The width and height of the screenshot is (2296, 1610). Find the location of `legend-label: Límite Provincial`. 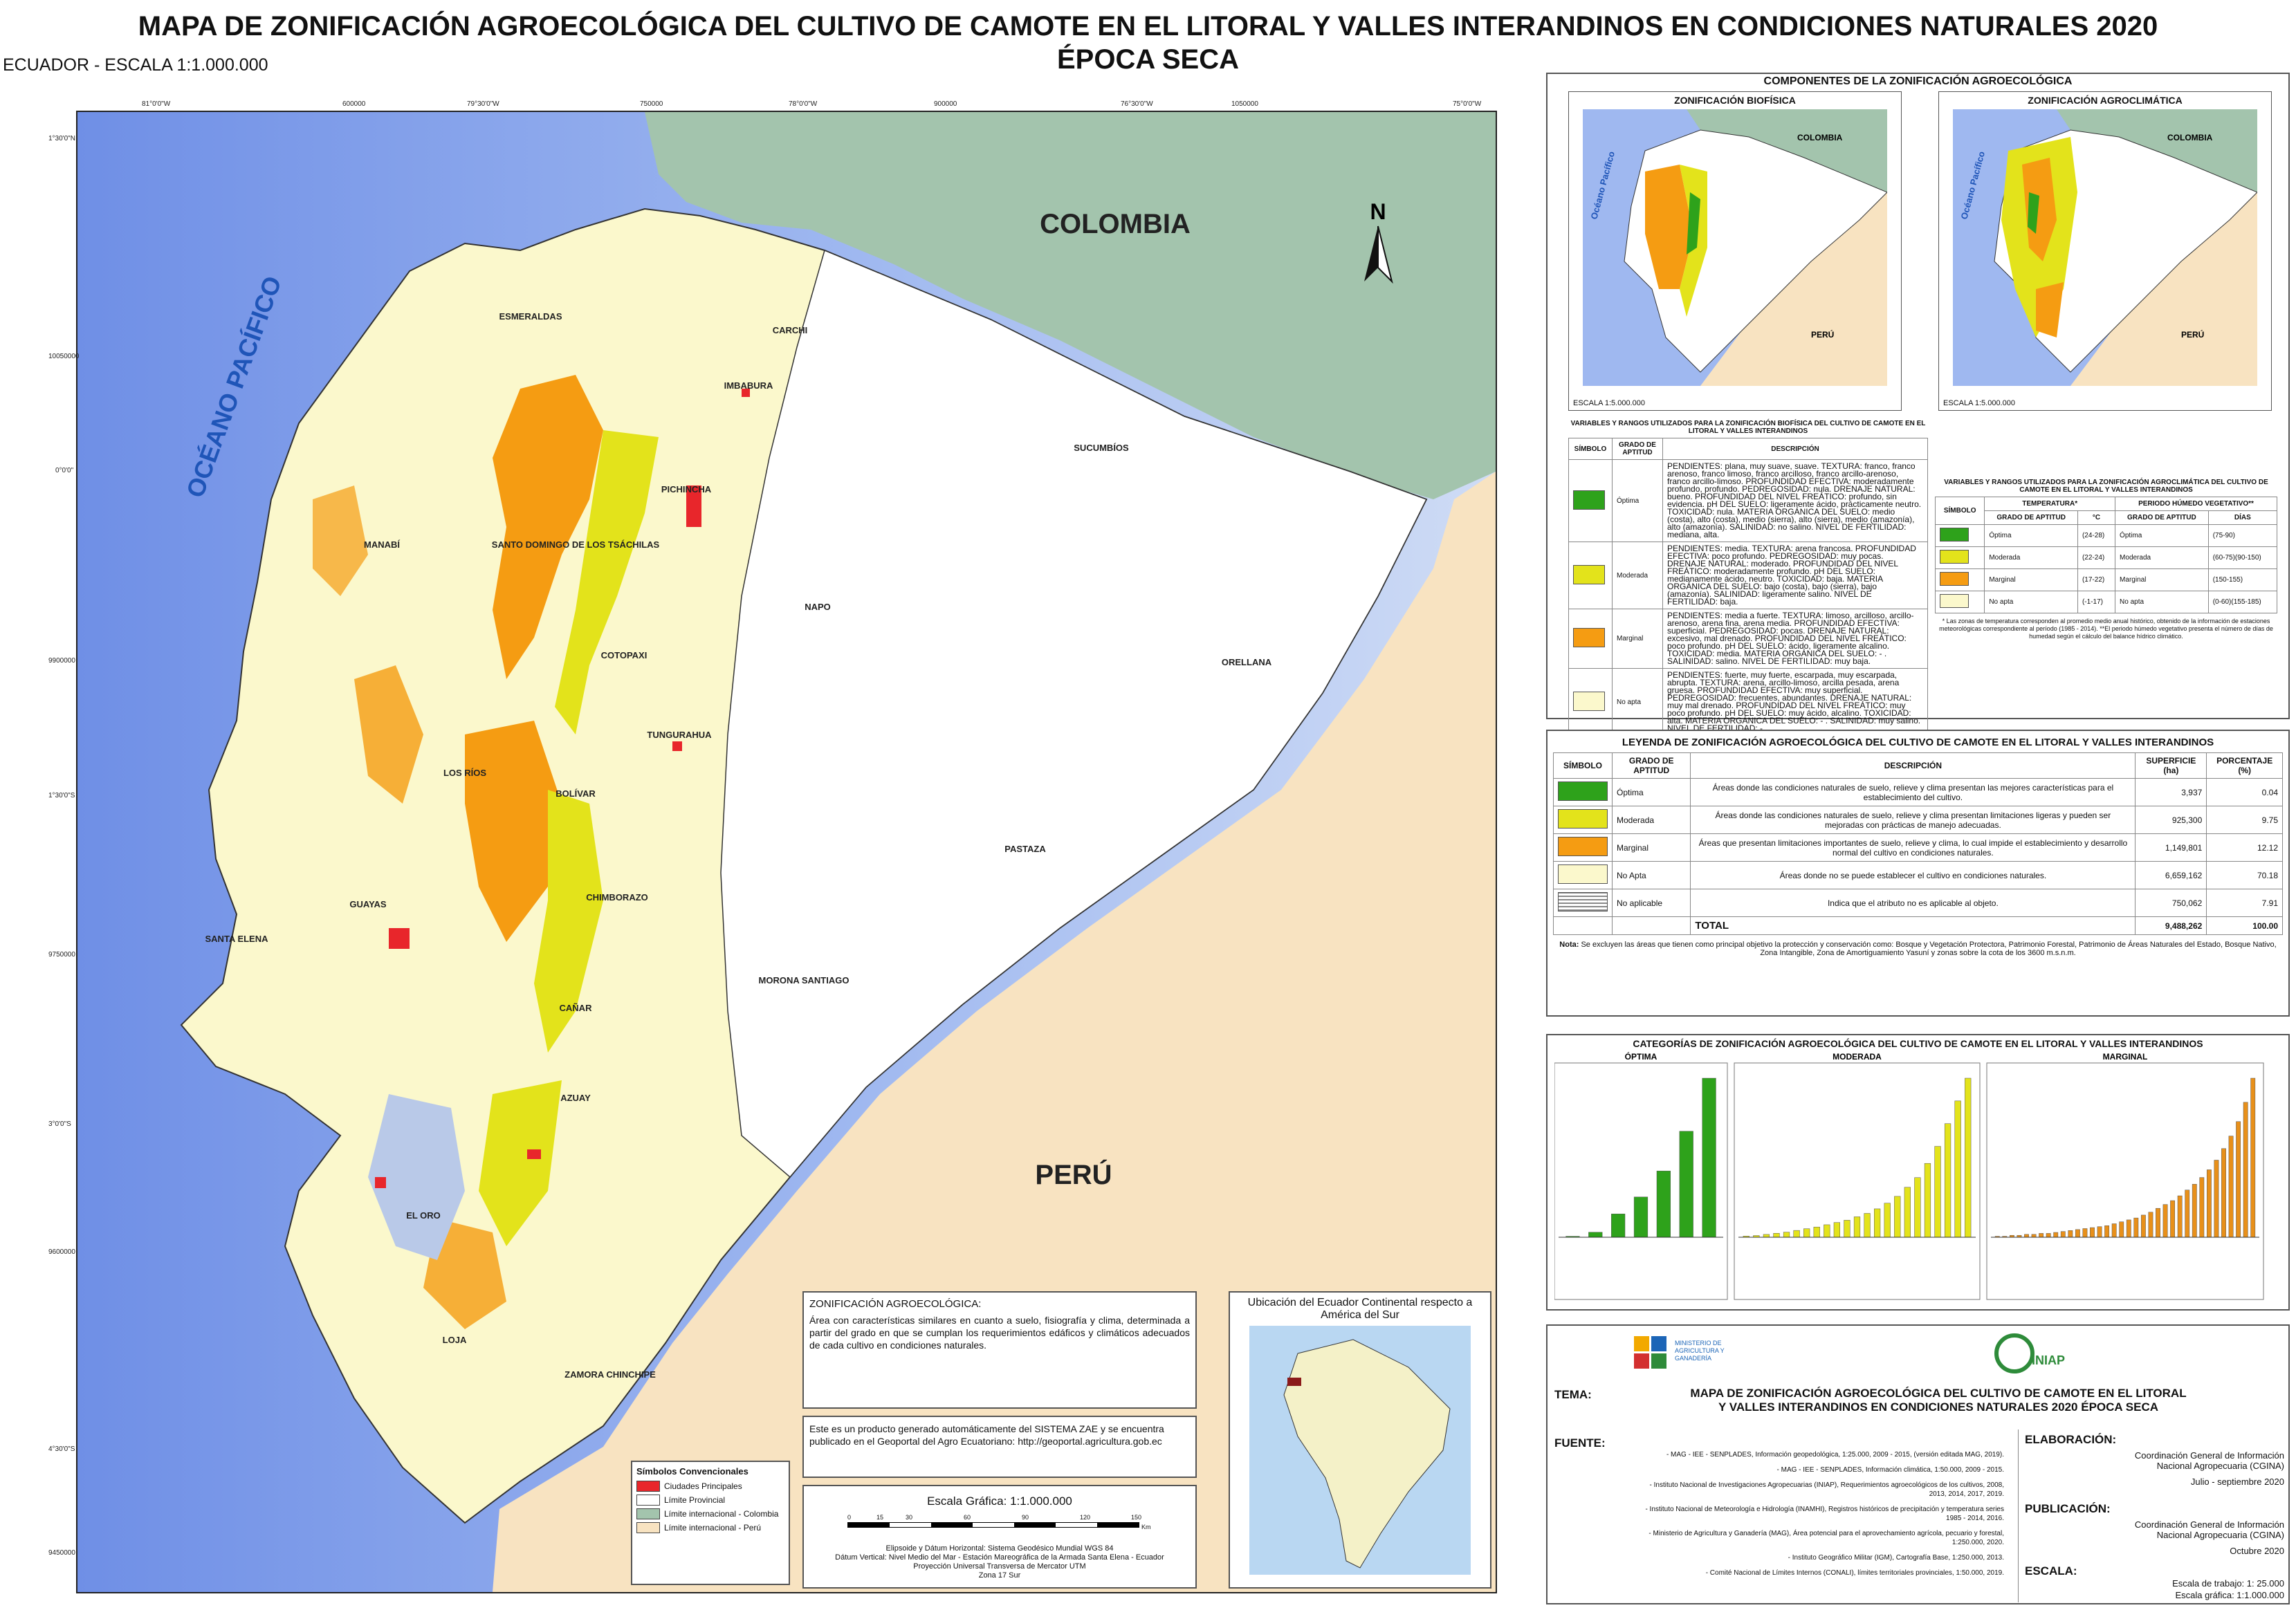

legend-label: Límite Provincial is located at coordinates (695, 1500).